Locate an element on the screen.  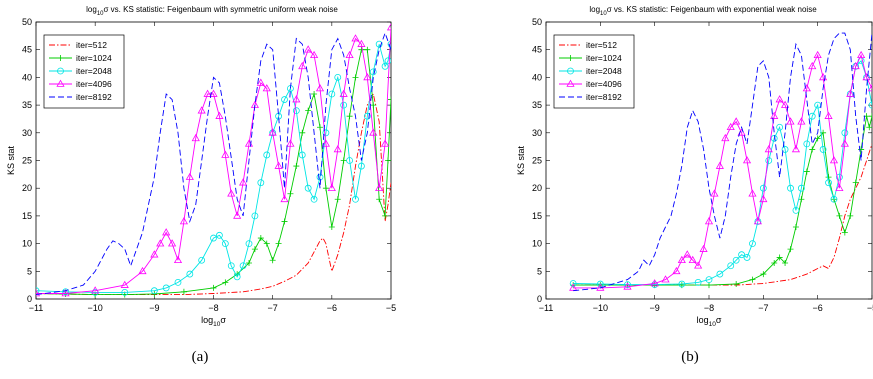
y-tick-label: 30 is located at coordinates (537, 133).